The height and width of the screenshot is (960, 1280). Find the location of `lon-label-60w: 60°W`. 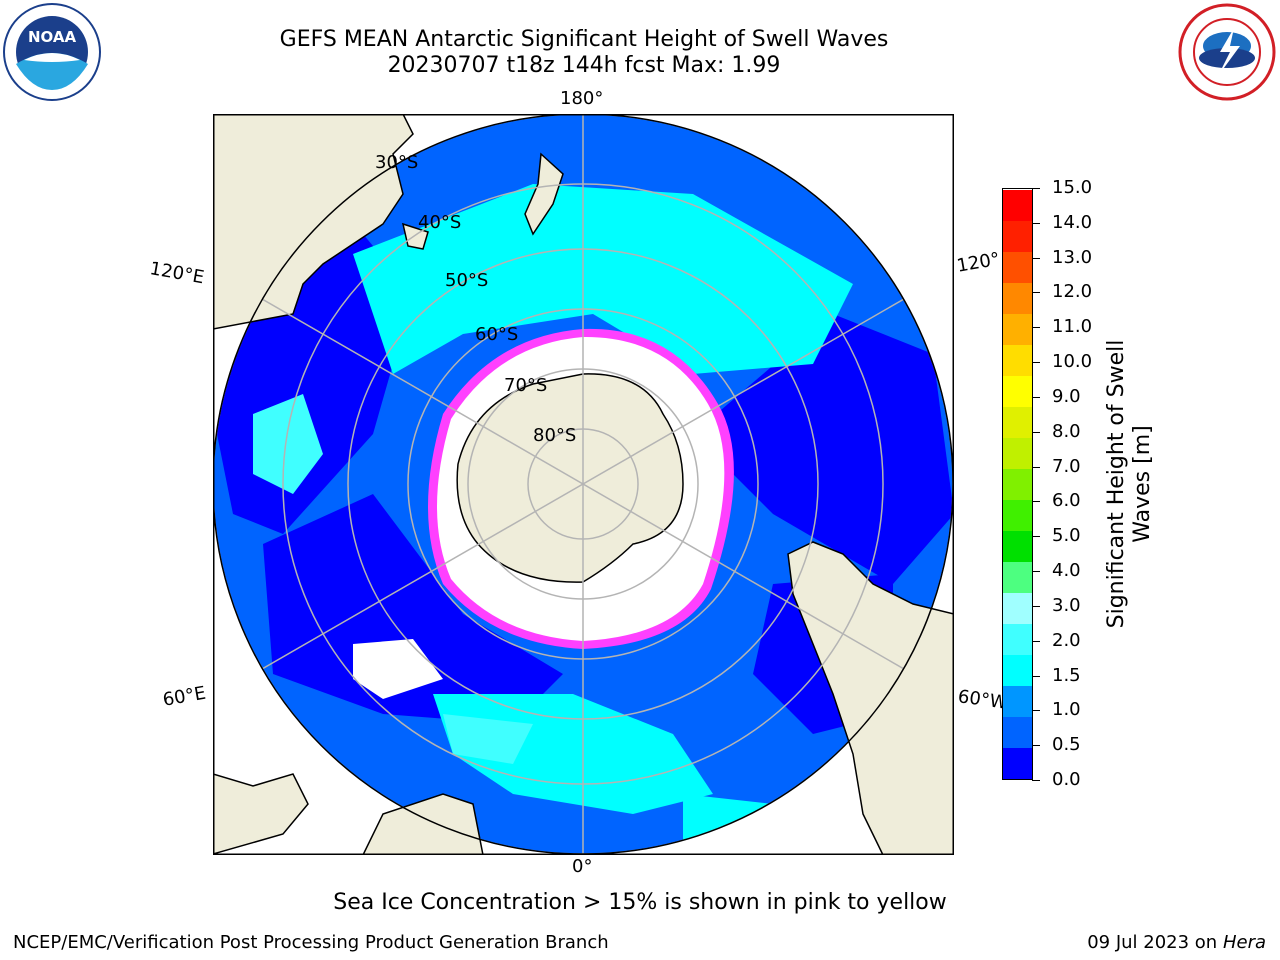

lon-label-60w: 60°W is located at coordinates (982, 700).